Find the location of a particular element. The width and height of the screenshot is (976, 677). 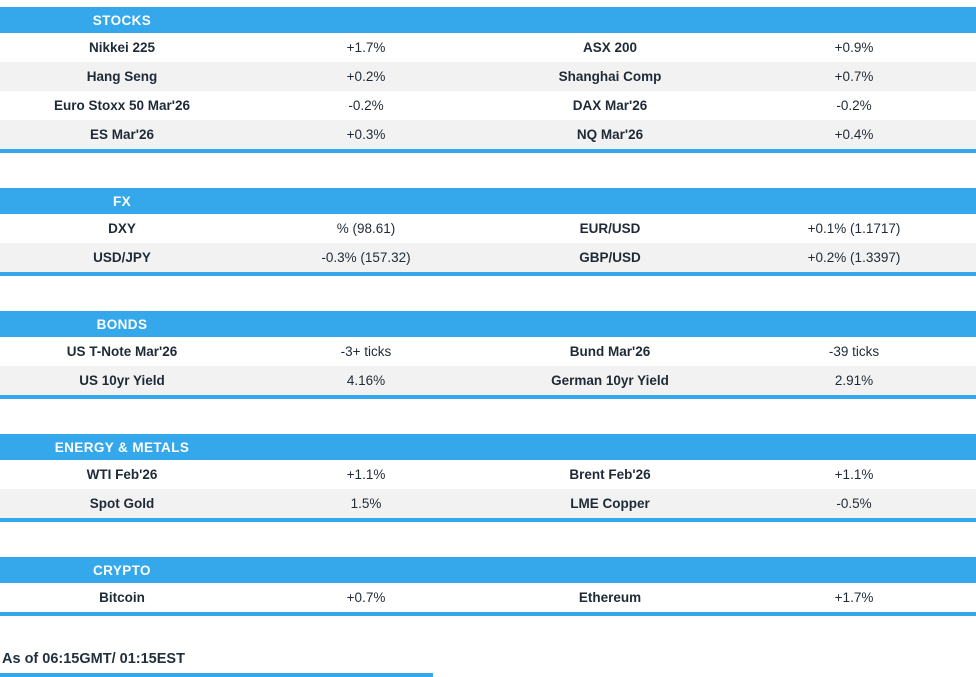

instrument-name: DAX Mar'26 is located at coordinates (610, 105).